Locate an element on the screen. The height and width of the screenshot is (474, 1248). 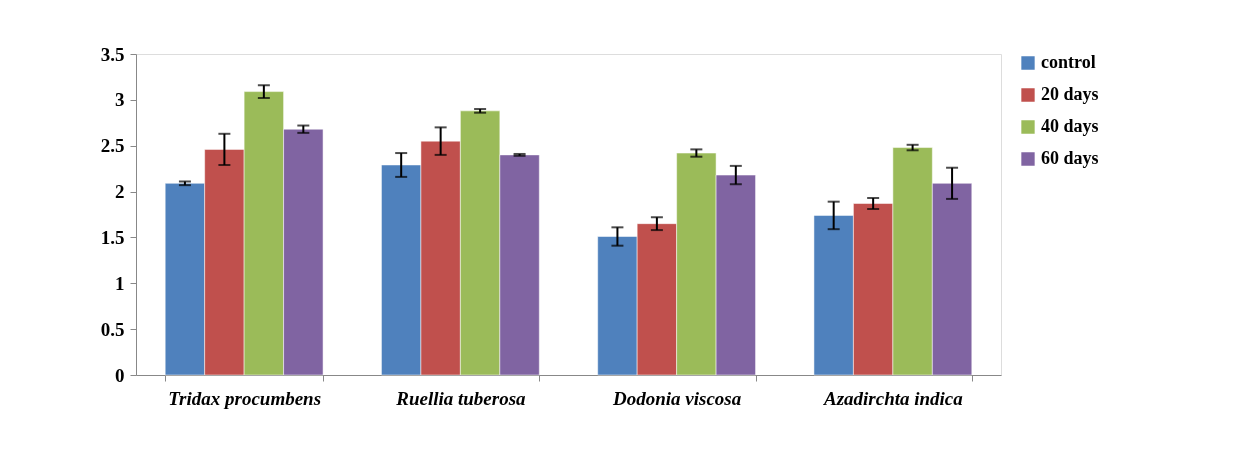
legend-label: 40 days is located at coordinates (1070, 126).